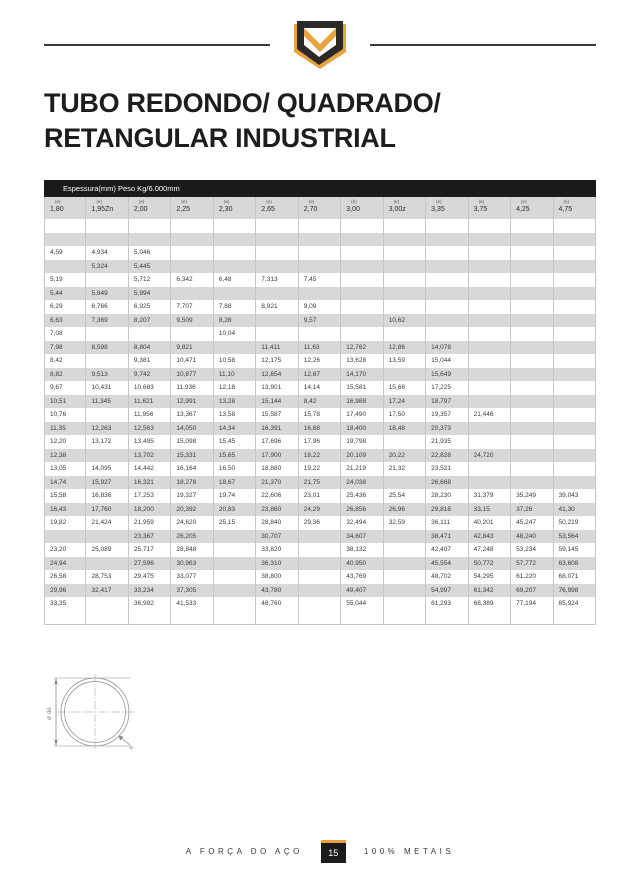  What do you see at coordinates (575, 577) in the screenshot?
I see `table-cell: 68,071` at bounding box center [575, 577].